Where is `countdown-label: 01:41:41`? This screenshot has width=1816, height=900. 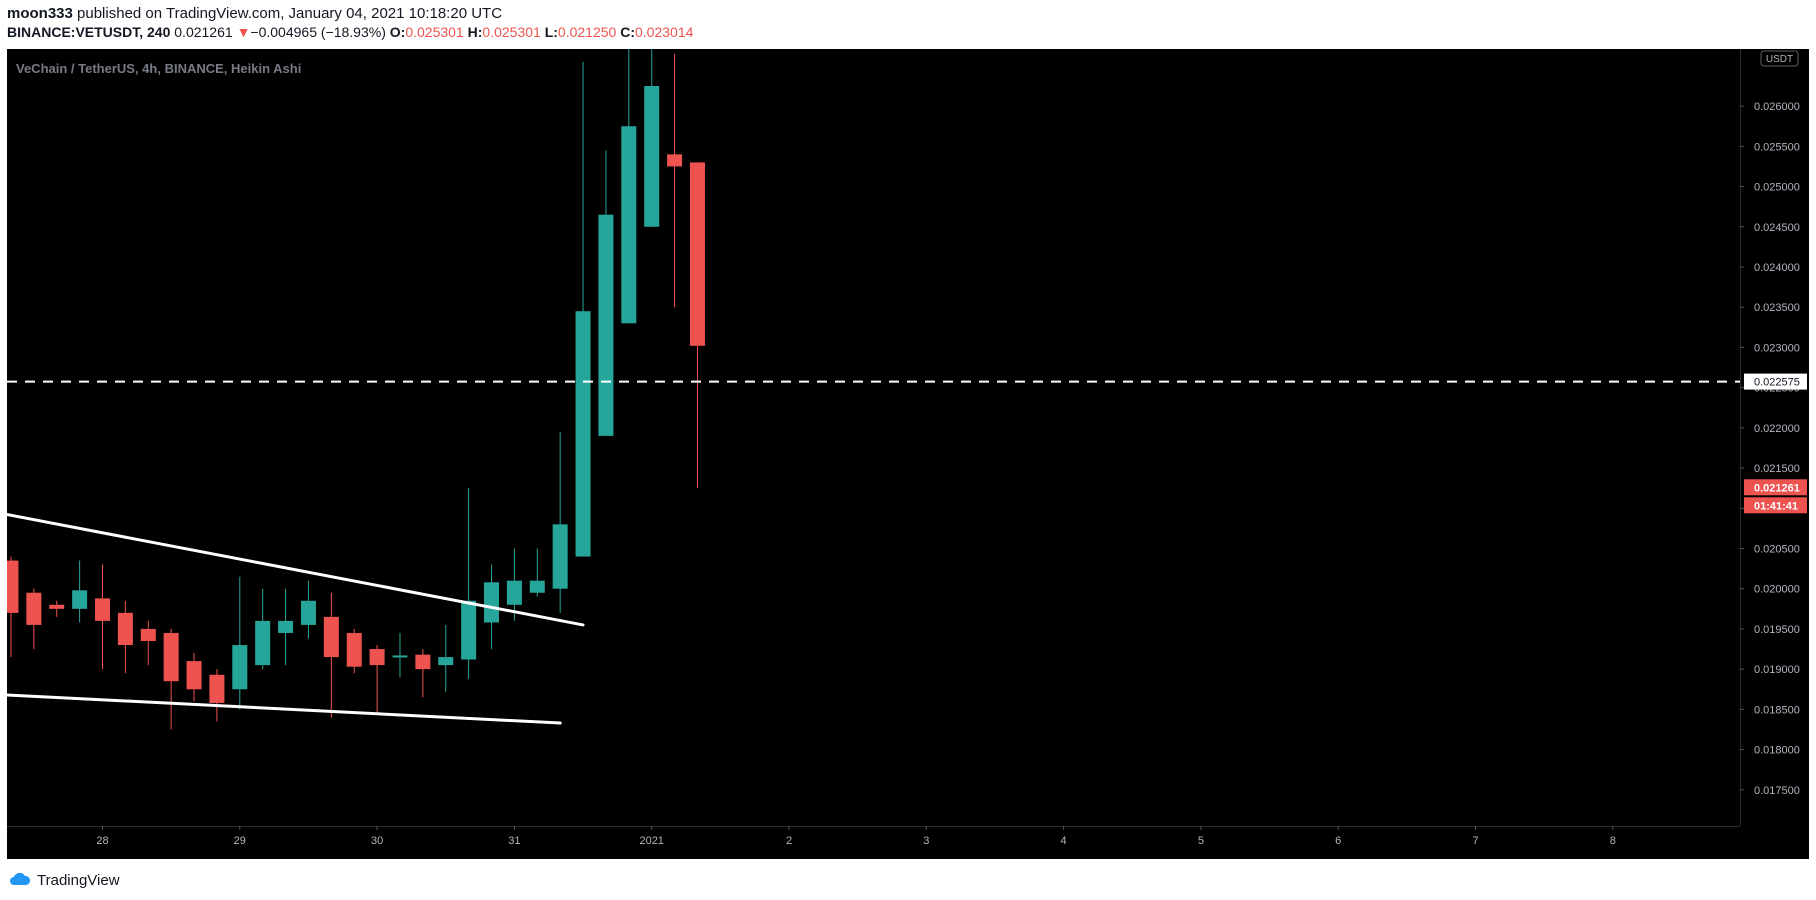
countdown-label: 01:41:41 is located at coordinates (1776, 506).